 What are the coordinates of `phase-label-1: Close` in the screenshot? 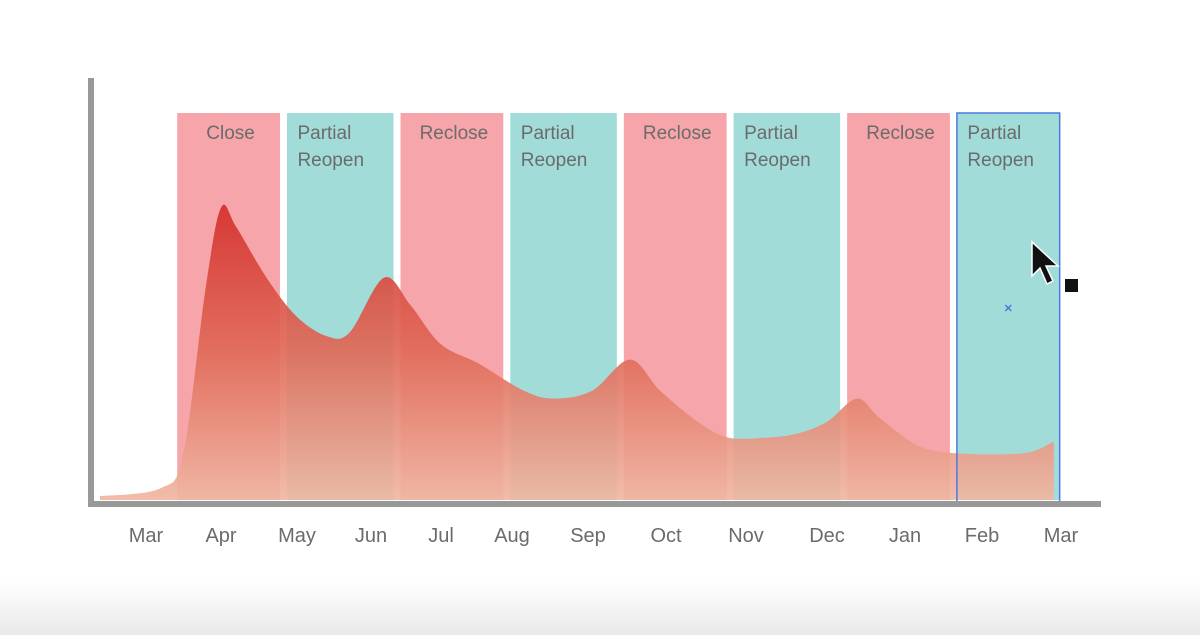 It's located at (230, 133).